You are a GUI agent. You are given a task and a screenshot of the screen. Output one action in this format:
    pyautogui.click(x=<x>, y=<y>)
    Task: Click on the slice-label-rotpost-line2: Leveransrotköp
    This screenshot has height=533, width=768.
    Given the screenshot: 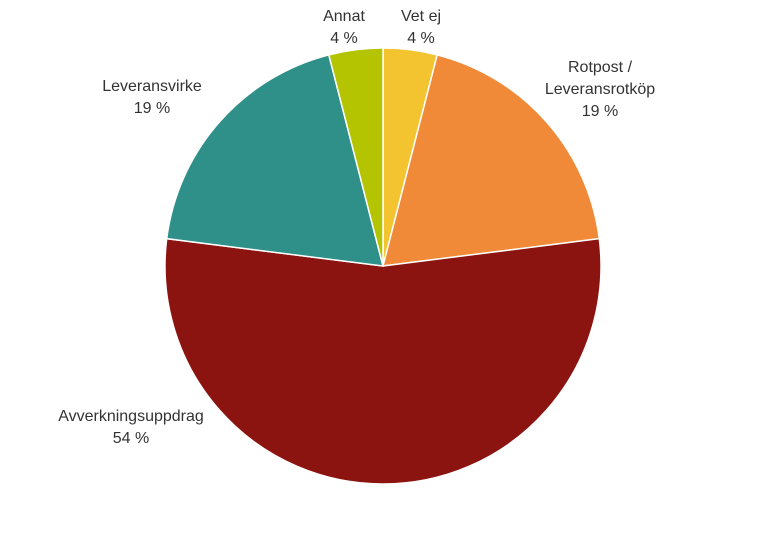 What is the action you would take?
    pyautogui.click(x=600, y=89)
    